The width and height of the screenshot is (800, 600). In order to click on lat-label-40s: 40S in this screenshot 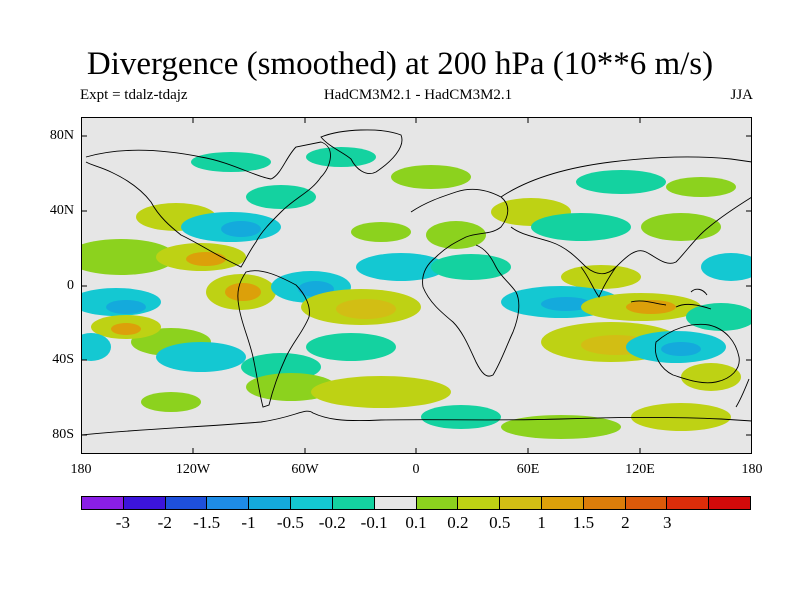, I will do `click(63, 359)`.